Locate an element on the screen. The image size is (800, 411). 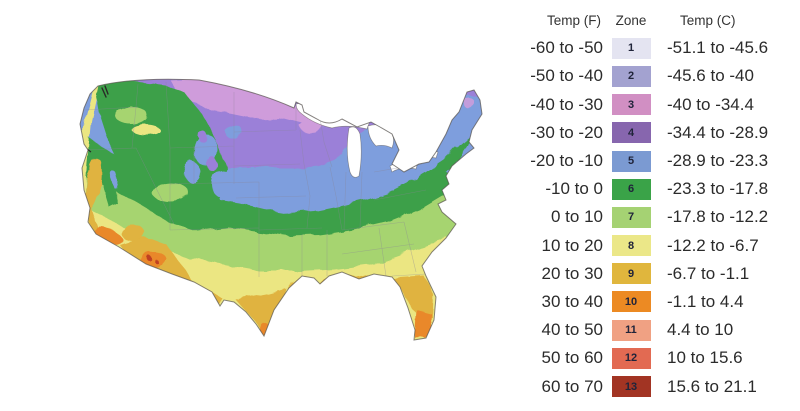
temp-f-value: -10 to 0 is located at coordinates (574, 189).